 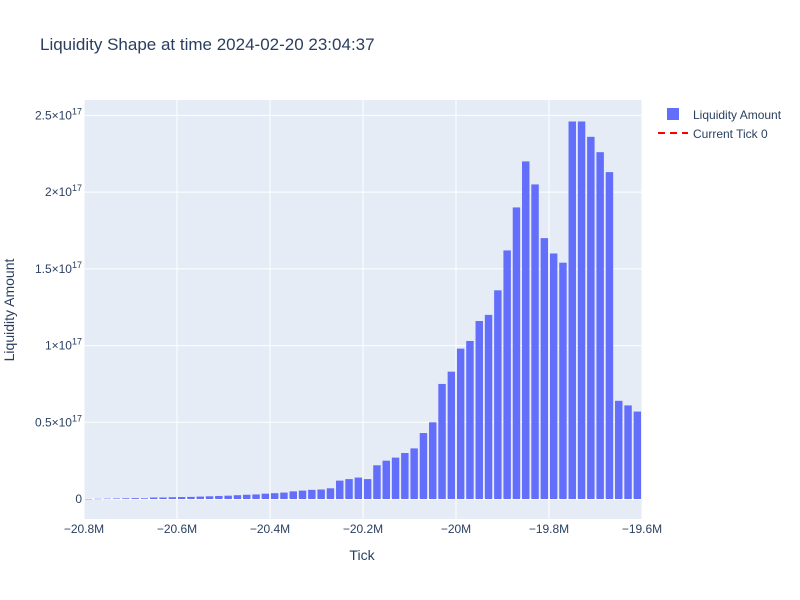 I want to click on y-tick-label: 1.5×10¹⁷, so click(x=58, y=268).